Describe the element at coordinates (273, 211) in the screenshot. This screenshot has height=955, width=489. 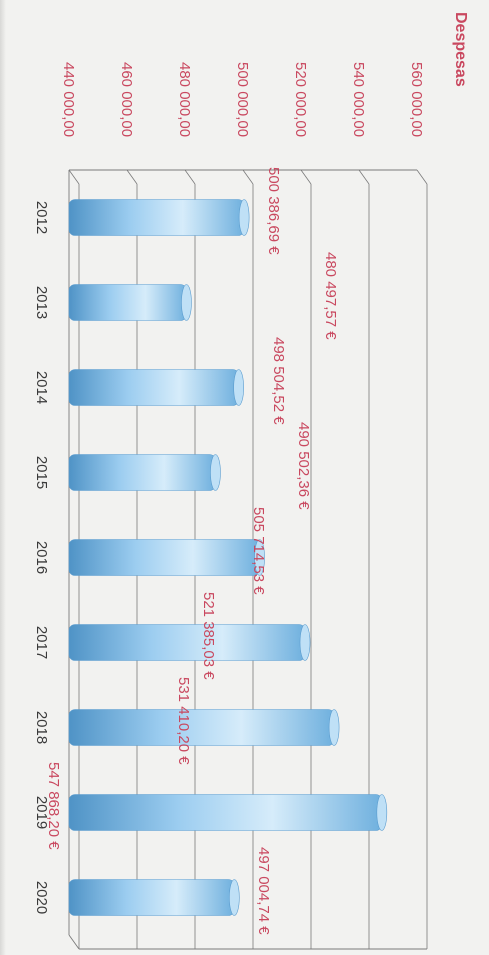
I see `data-label: 500 386,69 €` at that location.